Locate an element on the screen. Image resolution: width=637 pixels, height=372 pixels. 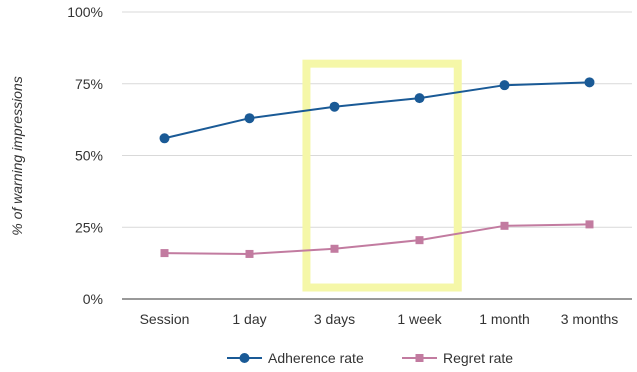
y-axis-label: % of warning impressions is located at coordinates (17, 156).